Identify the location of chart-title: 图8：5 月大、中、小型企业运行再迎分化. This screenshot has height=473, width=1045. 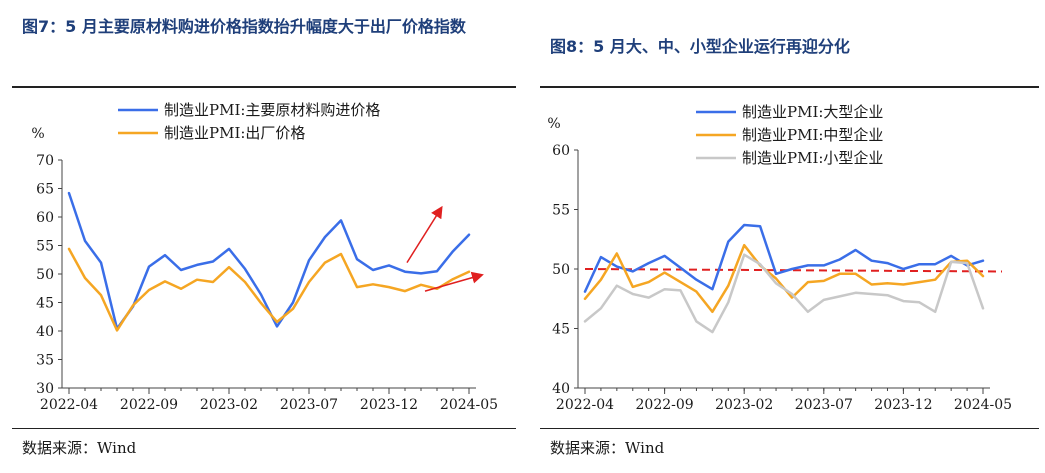
(700, 46).